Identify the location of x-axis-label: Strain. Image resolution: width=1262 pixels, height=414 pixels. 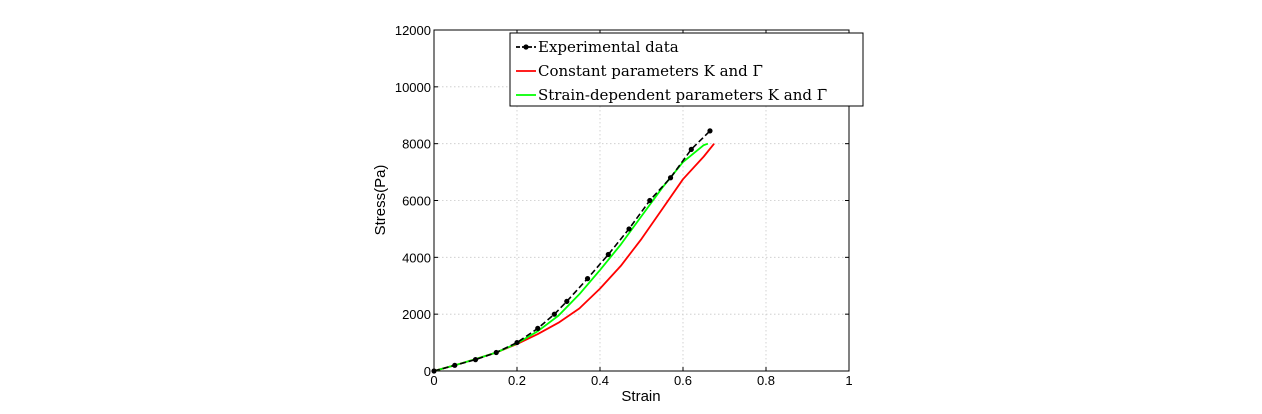
(640, 396).